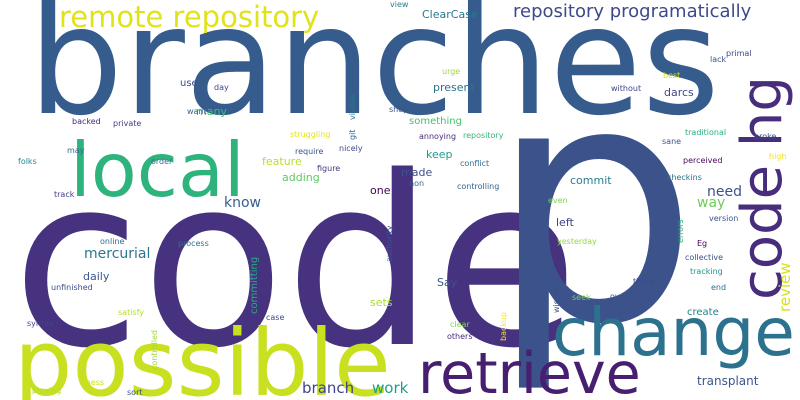  I want to click on cloud-word-authority: authority, so click(389, 243).